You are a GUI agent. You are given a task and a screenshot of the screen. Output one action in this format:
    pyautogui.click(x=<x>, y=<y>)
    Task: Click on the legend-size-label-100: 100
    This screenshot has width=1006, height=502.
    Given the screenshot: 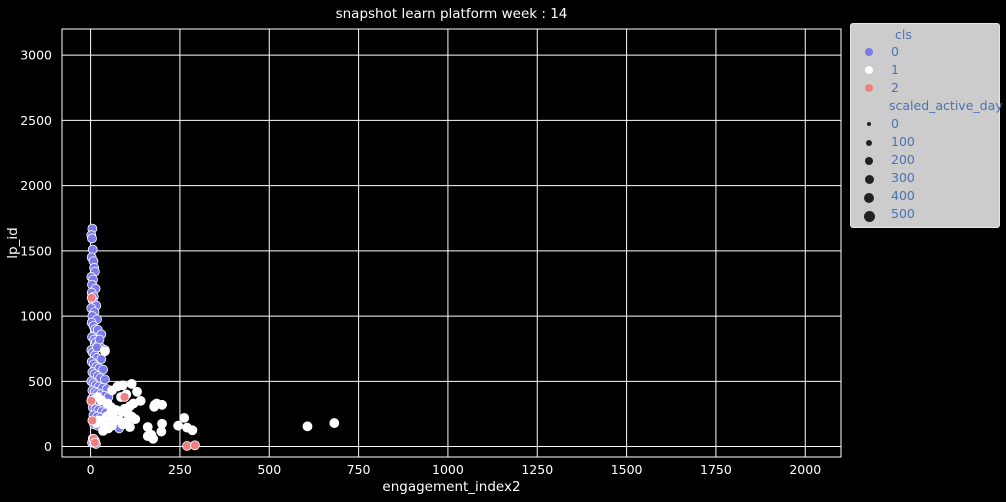 What is the action you would take?
    pyautogui.click(x=903, y=141)
    